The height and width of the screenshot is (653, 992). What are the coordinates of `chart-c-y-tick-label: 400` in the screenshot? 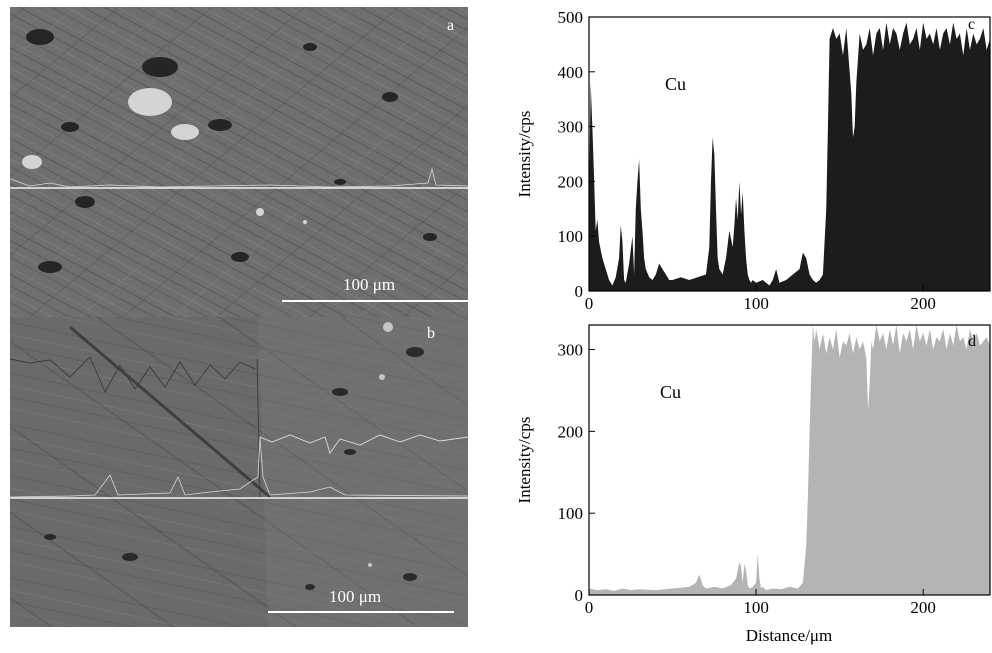 It's located at (571, 72).